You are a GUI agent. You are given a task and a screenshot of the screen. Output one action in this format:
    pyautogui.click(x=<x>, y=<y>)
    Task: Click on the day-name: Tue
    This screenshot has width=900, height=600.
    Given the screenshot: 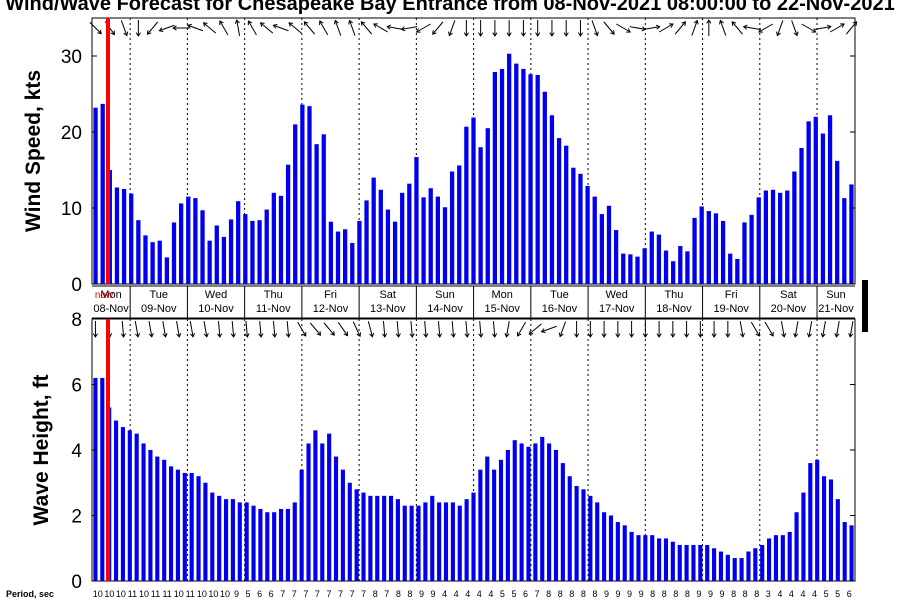 What is the action you would take?
    pyautogui.click(x=559, y=295)
    